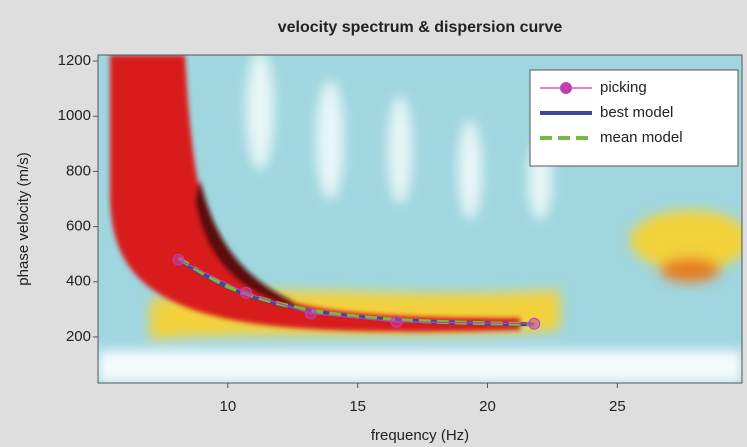 This screenshot has height=447, width=747. What do you see at coordinates (420, 435) in the screenshot?
I see `x-axis-label: frequency (Hz)` at bounding box center [420, 435].